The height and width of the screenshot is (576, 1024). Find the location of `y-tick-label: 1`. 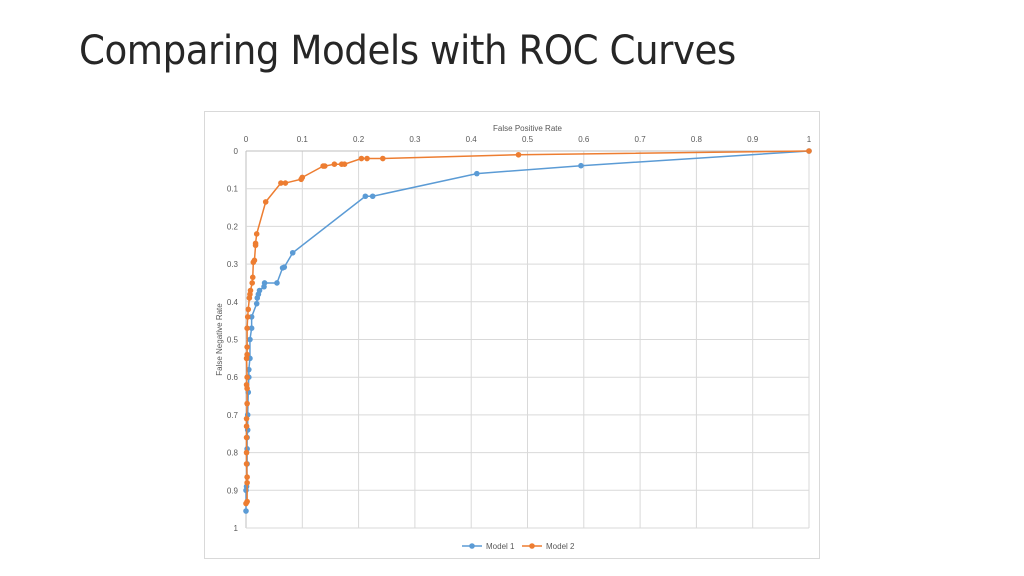

y-tick-label: 1 is located at coordinates (236, 528).